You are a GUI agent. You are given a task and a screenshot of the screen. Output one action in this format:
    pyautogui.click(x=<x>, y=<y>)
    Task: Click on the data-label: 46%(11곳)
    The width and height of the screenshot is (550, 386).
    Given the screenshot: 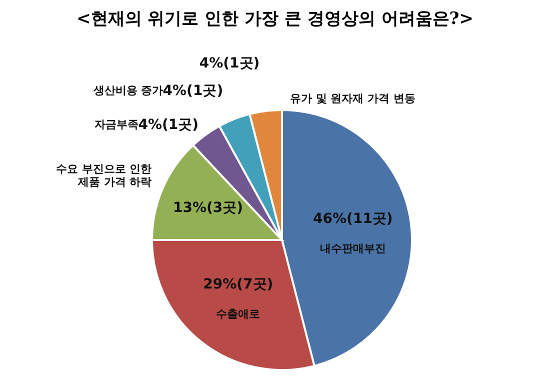 What is the action you would take?
    pyautogui.click(x=353, y=219)
    